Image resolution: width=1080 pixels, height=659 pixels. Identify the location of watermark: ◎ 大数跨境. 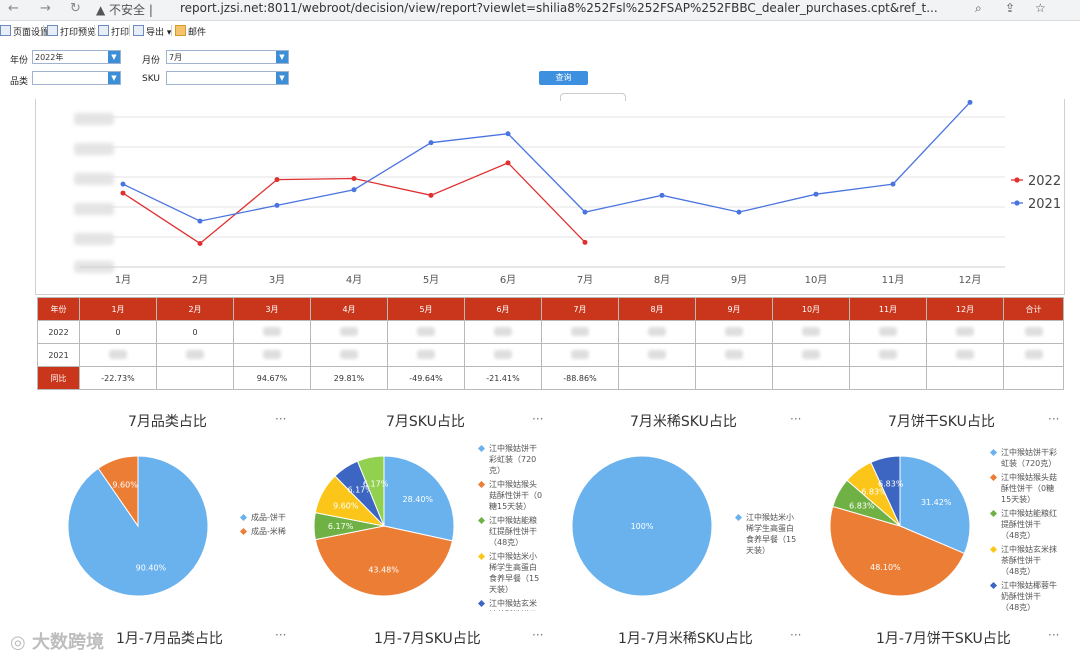
(57, 642).